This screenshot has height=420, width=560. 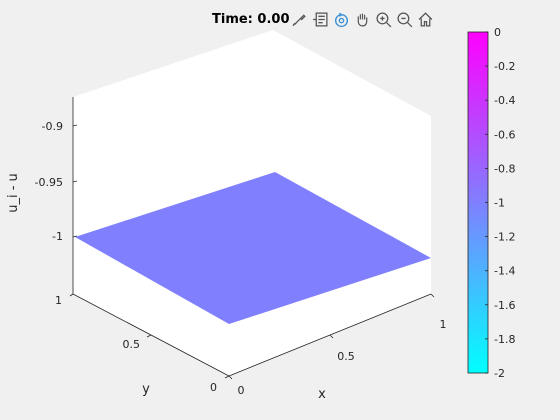 I want to click on x-ticks: 0 0.5 1, so click(x=342, y=357).